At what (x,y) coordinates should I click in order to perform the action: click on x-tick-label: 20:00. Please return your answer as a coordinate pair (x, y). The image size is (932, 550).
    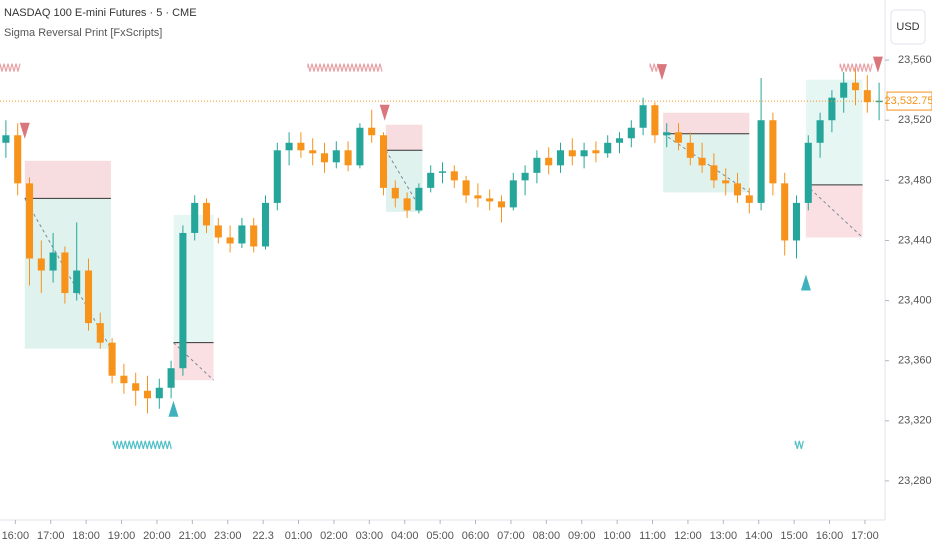
    Looking at the image, I should click on (157, 536).